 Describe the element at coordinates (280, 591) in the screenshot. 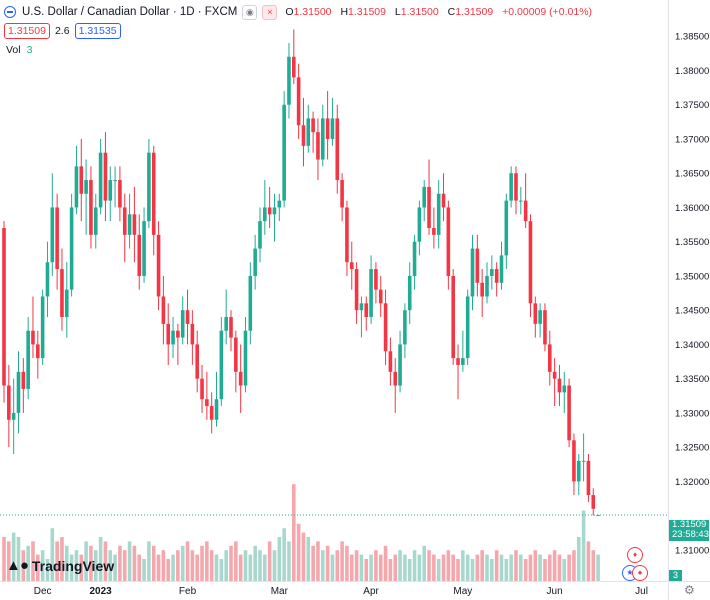

I see `time-tick-label: Mar` at that location.